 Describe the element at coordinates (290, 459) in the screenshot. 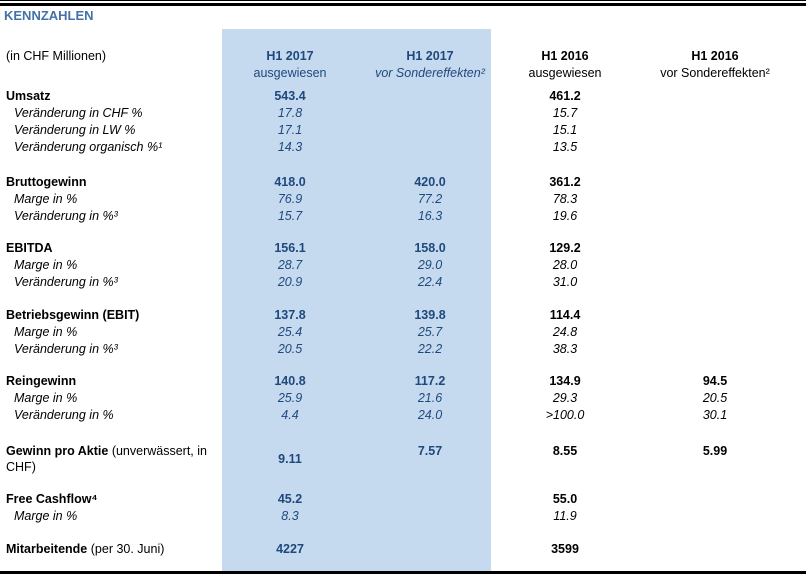

I see `cell-value: 9.11` at that location.